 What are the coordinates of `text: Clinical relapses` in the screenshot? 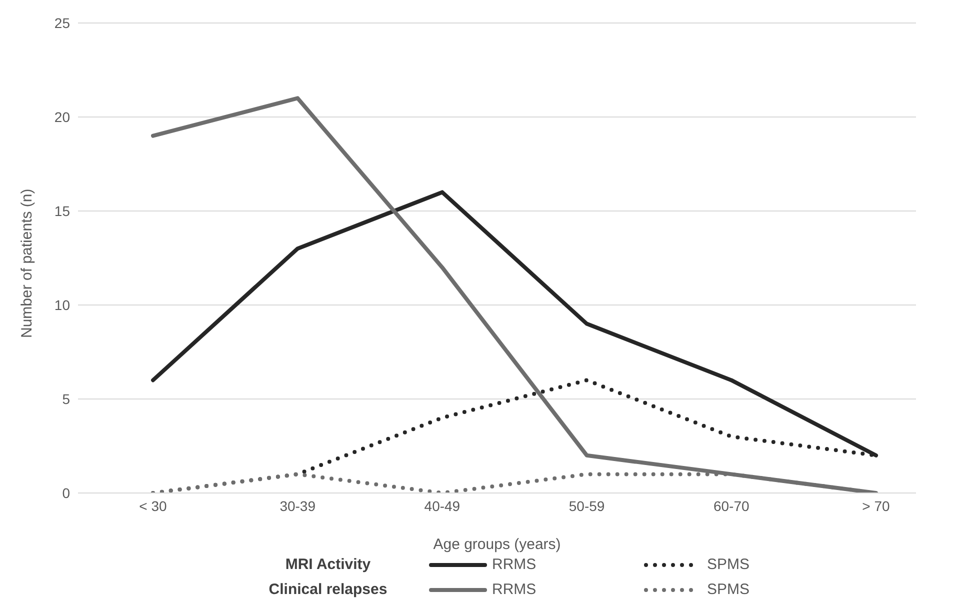 It's located at (328, 589).